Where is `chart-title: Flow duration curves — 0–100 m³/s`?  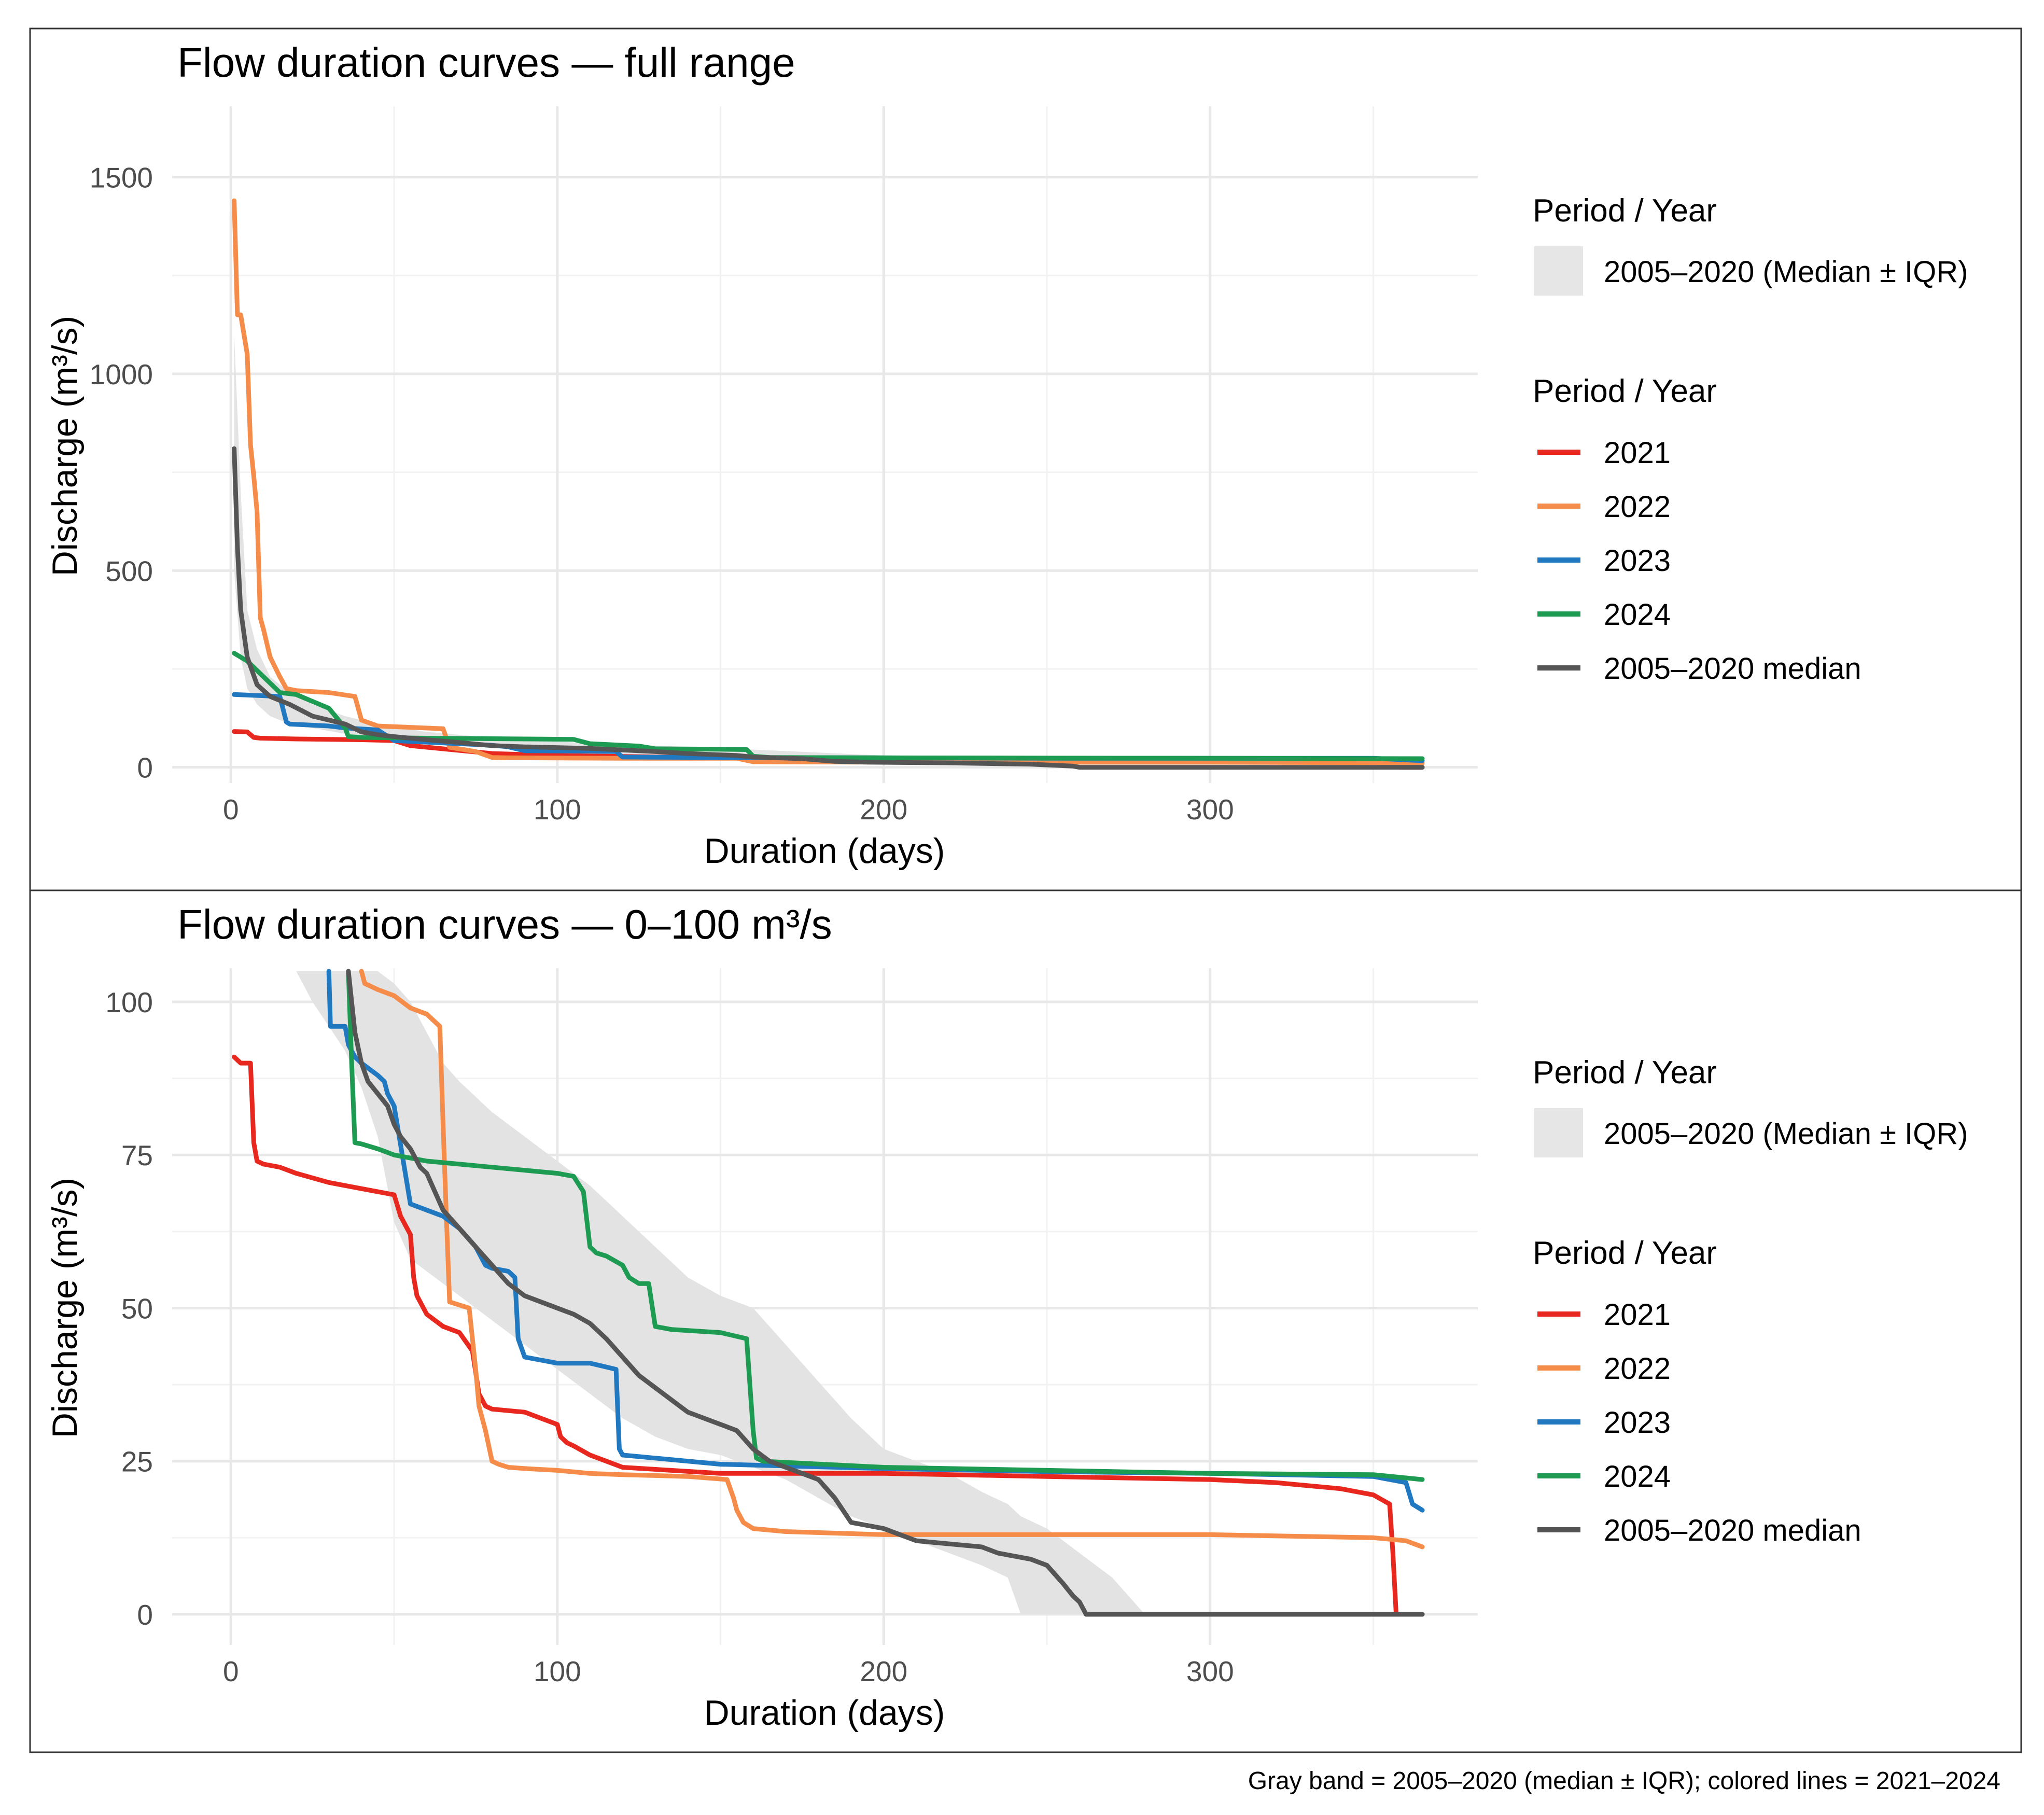
chart-title: Flow duration curves — 0–100 m³/s is located at coordinates (504, 924).